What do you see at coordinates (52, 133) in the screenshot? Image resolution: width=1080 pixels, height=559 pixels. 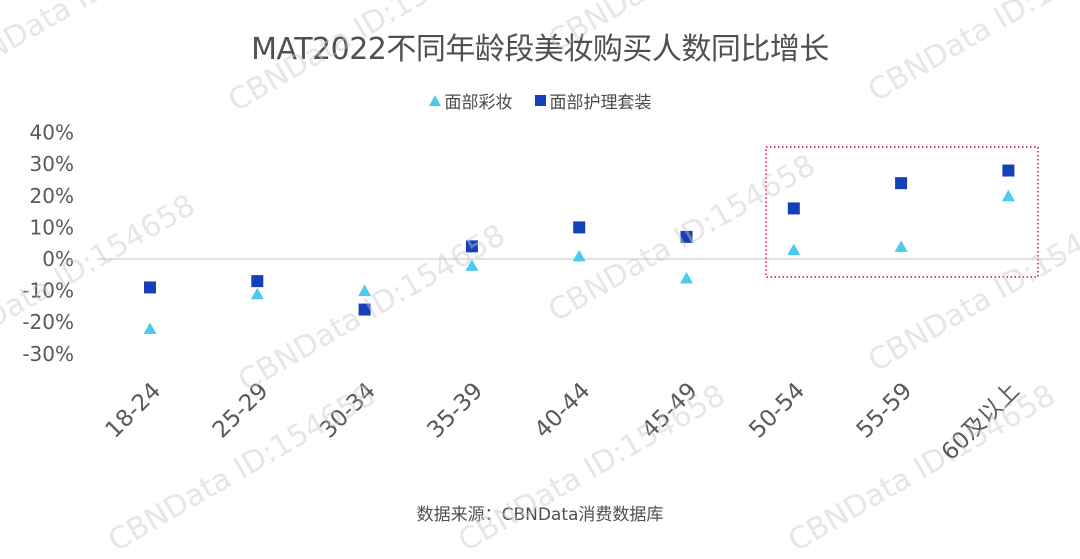 I see `y-tick-label: 40%` at bounding box center [52, 133].